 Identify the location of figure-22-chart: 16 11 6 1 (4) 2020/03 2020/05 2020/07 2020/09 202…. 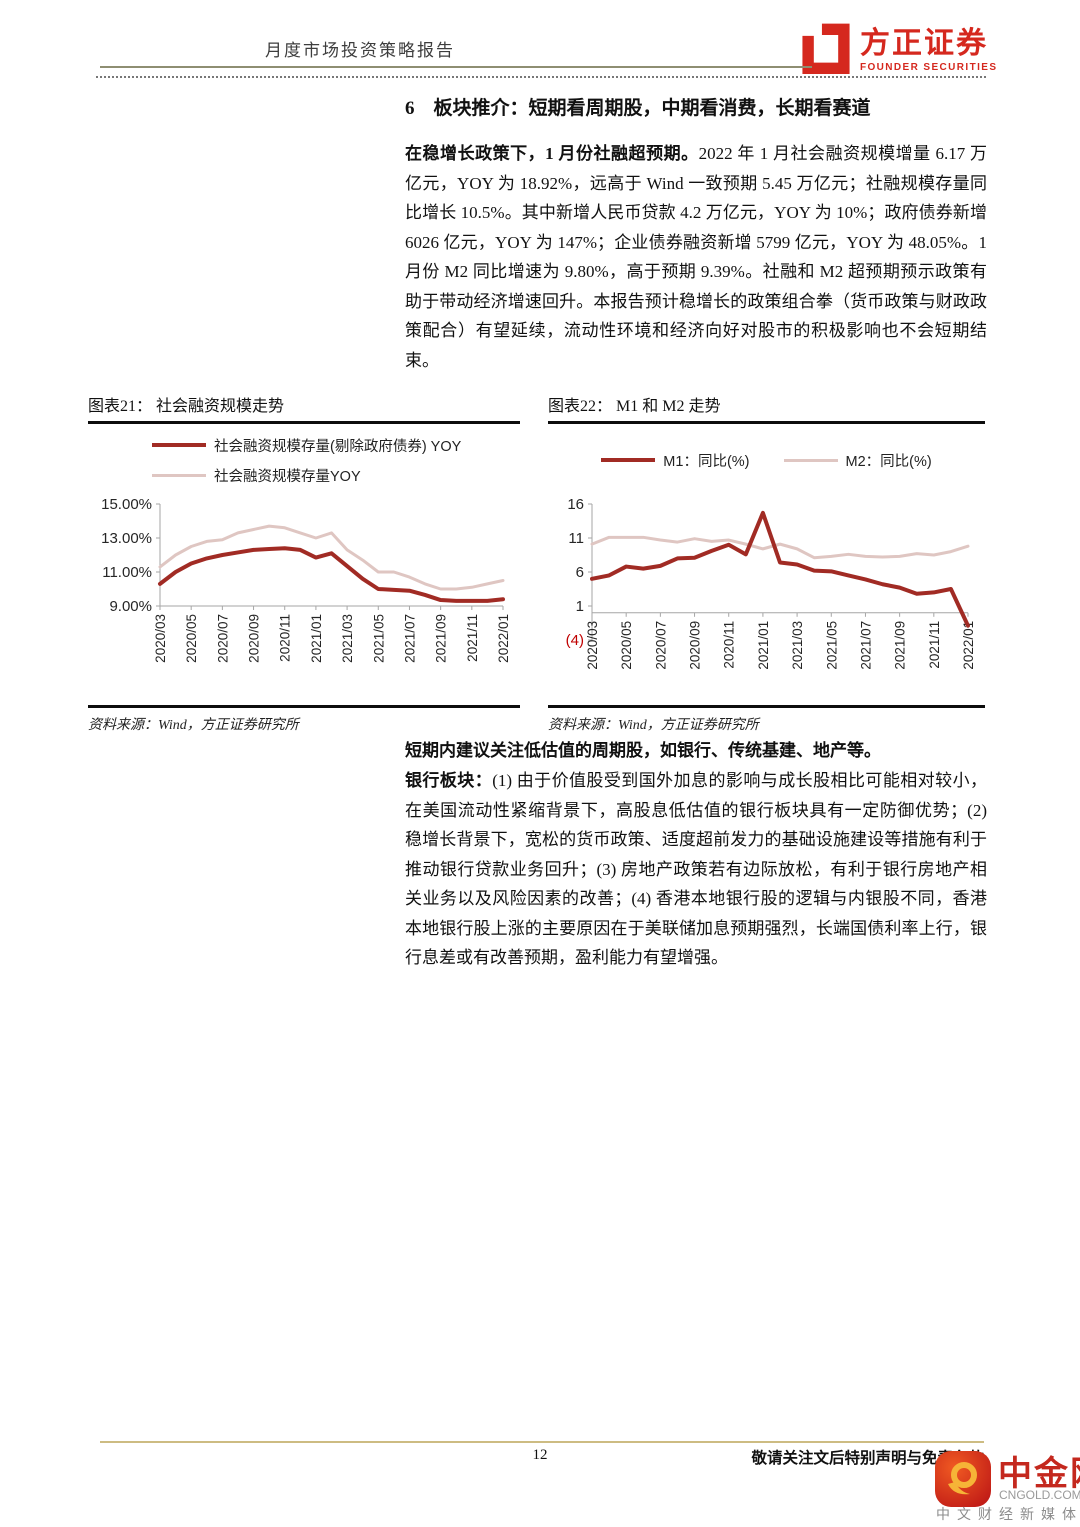
(771, 583).